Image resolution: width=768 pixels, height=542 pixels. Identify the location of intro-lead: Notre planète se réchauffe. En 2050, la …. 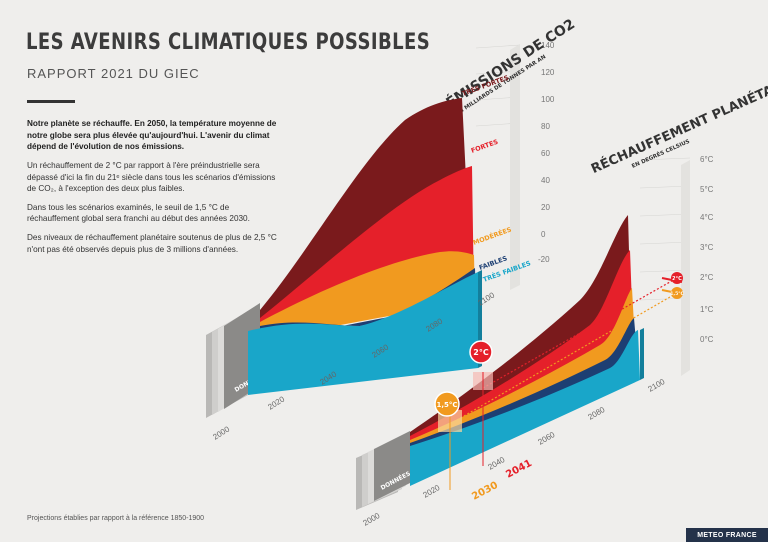
(152, 135).